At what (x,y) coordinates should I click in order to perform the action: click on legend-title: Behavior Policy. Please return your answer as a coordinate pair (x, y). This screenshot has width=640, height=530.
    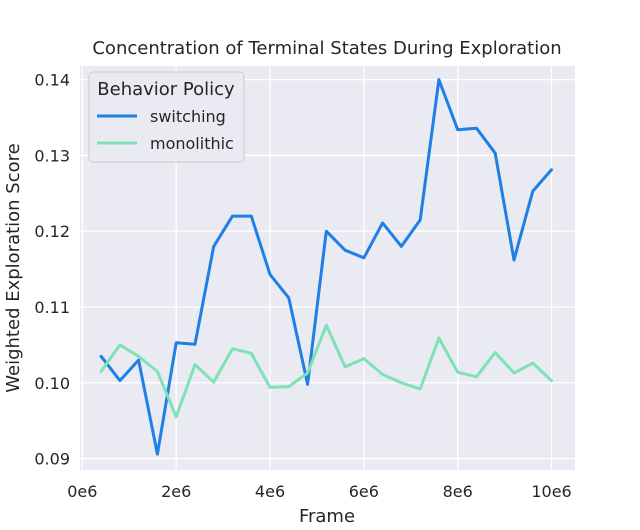
    Looking at the image, I should click on (166, 89).